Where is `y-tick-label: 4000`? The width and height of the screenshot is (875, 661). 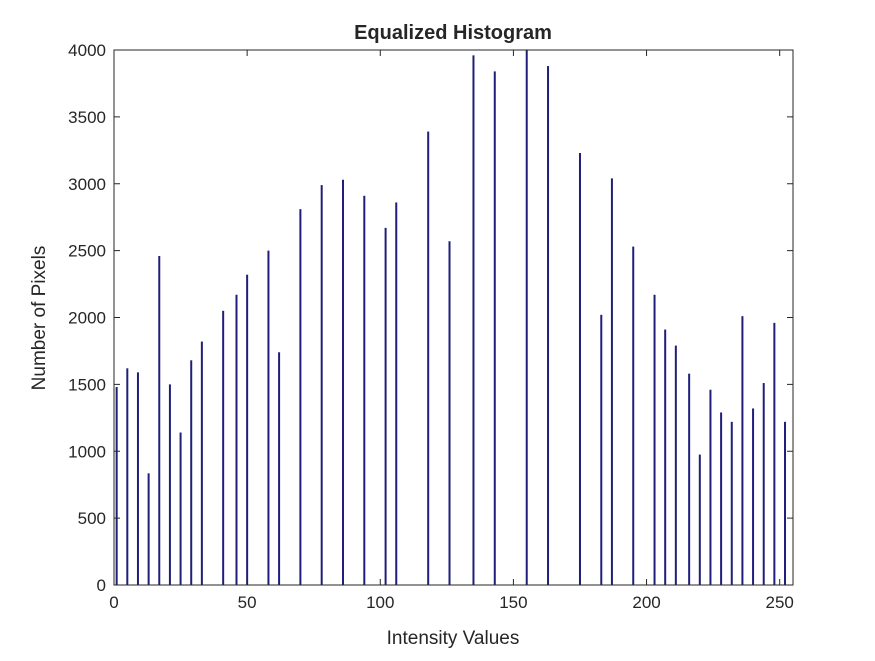
y-tick-label: 4000 is located at coordinates (87, 50).